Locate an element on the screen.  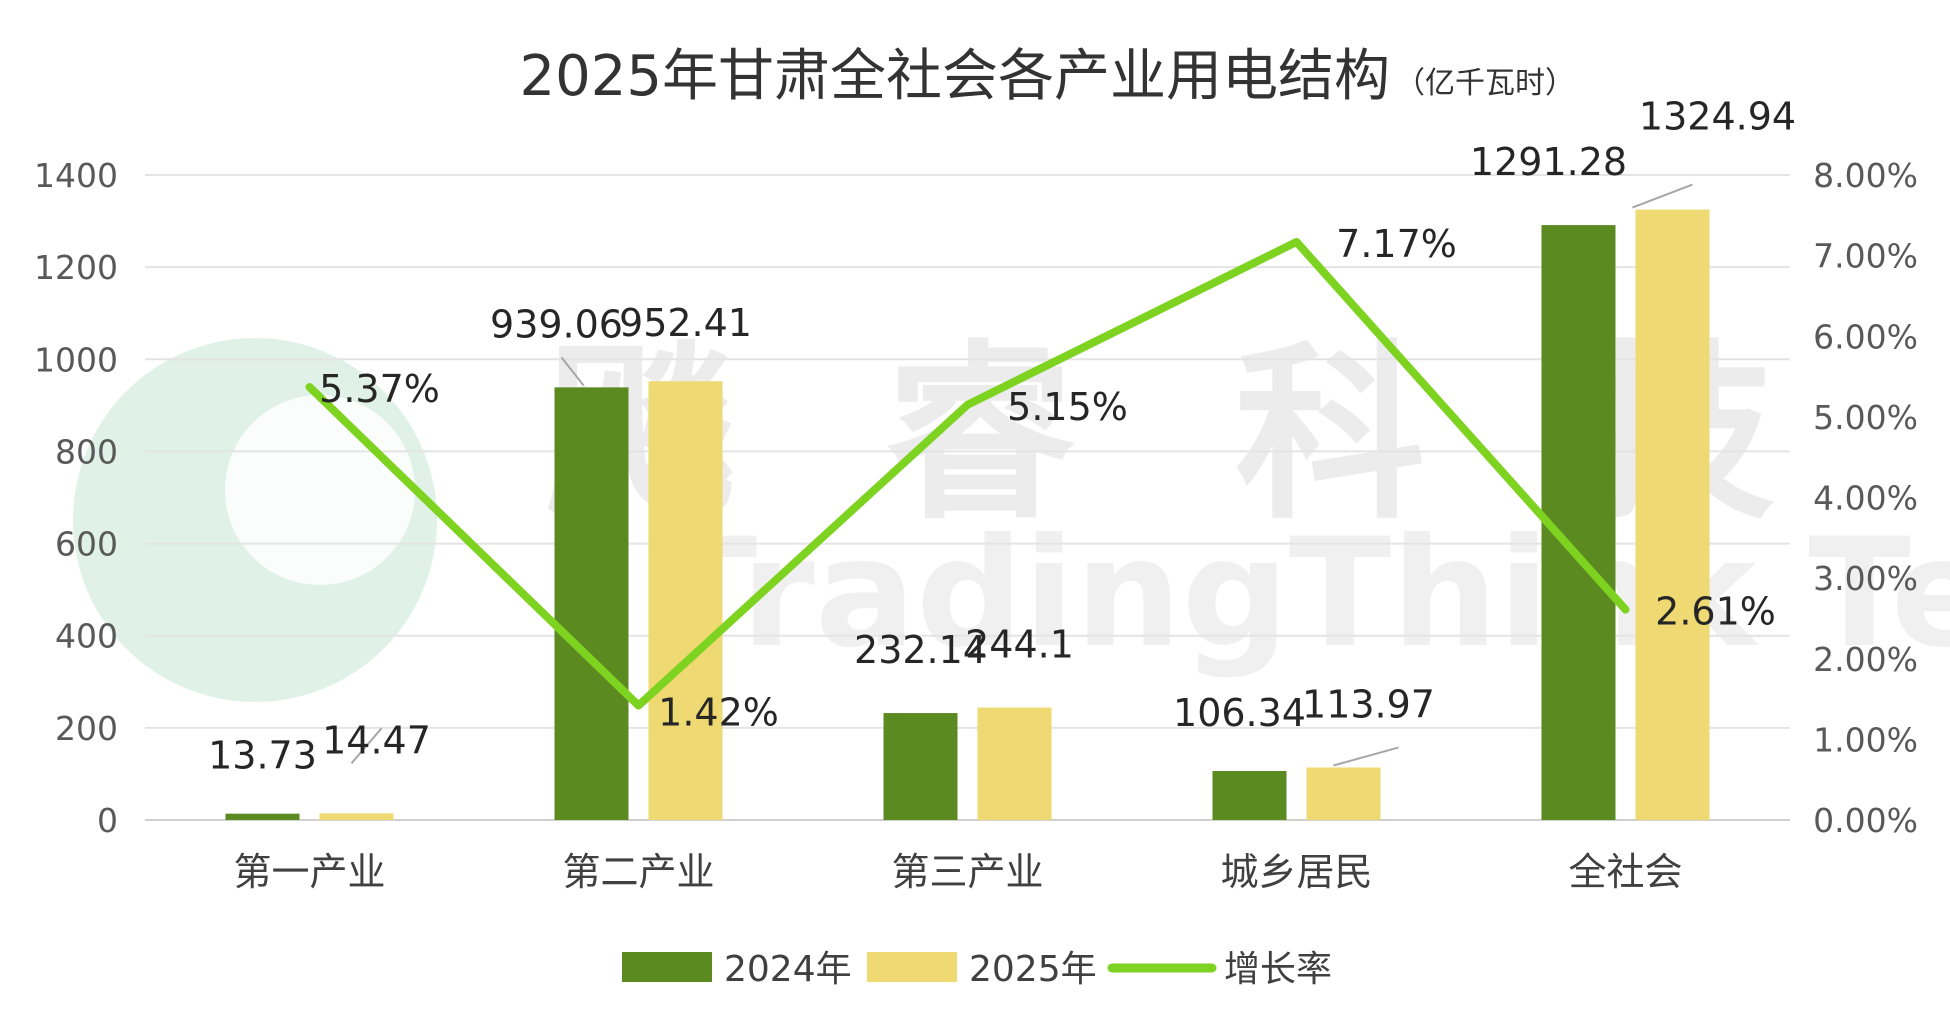
right-tick-label: 1.00% is located at coordinates (1865, 739).